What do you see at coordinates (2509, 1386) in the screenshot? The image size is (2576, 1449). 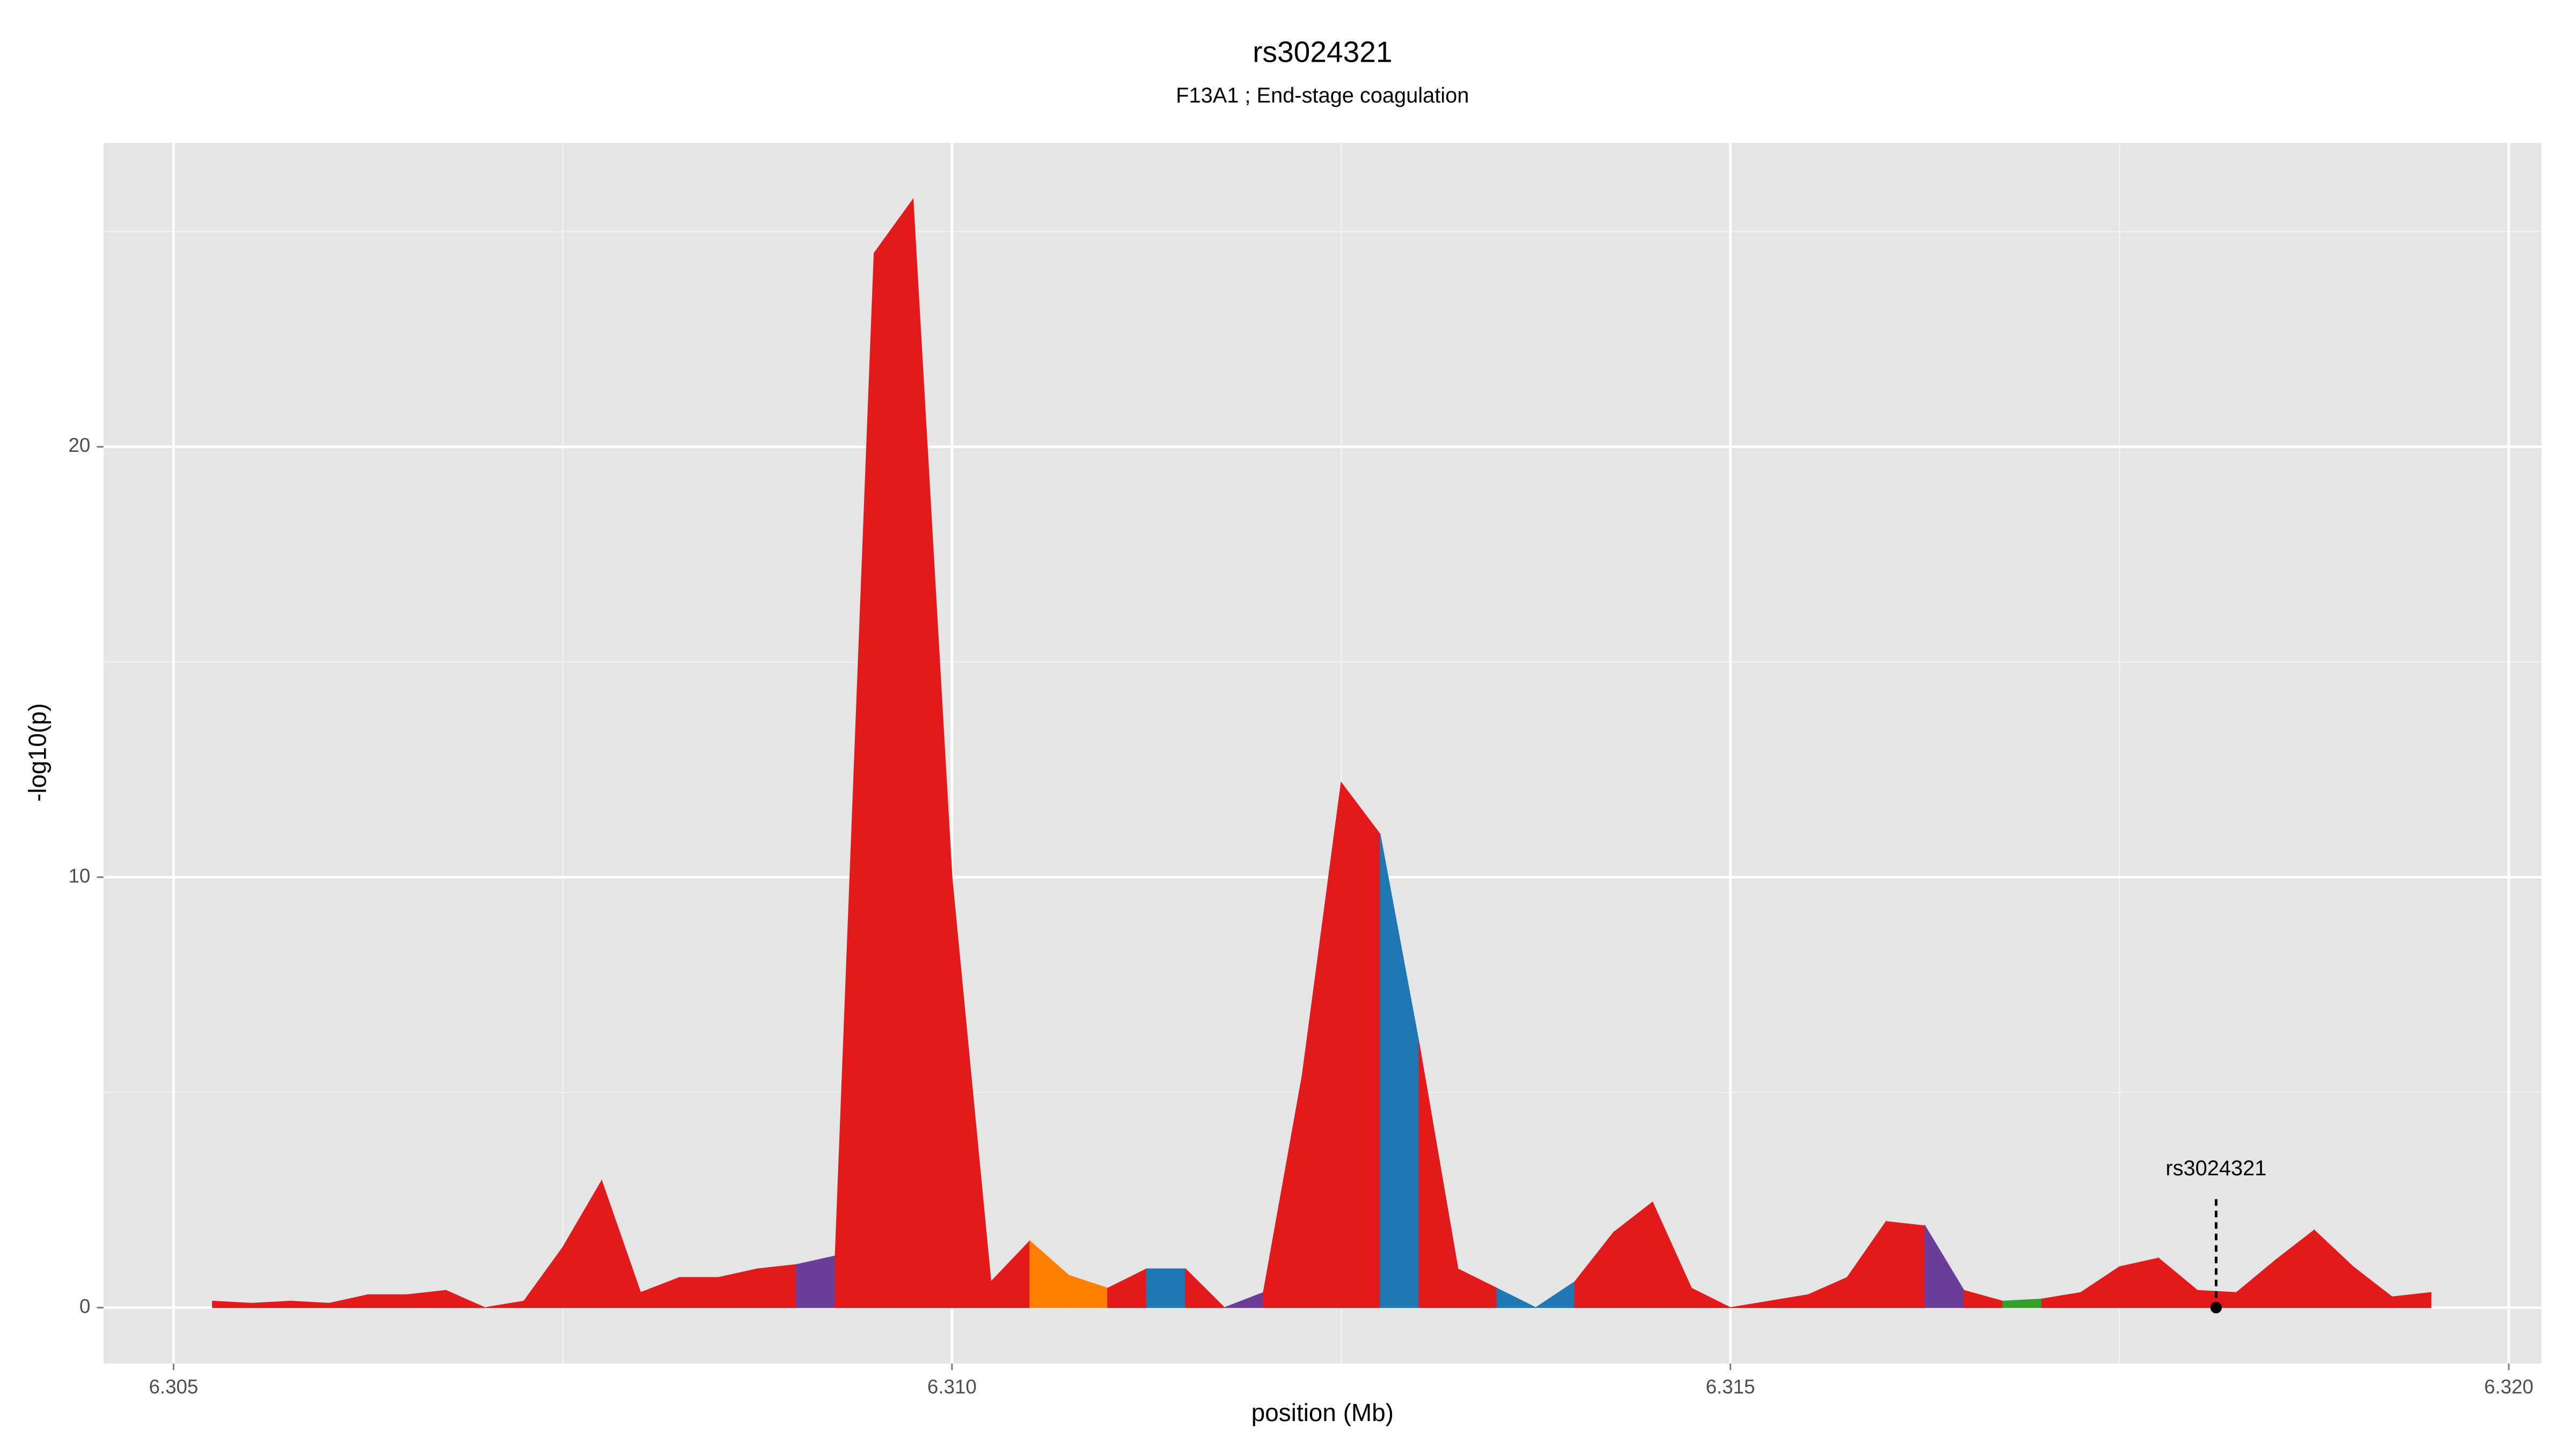 I see `x-tick-label: 6.320` at bounding box center [2509, 1386].